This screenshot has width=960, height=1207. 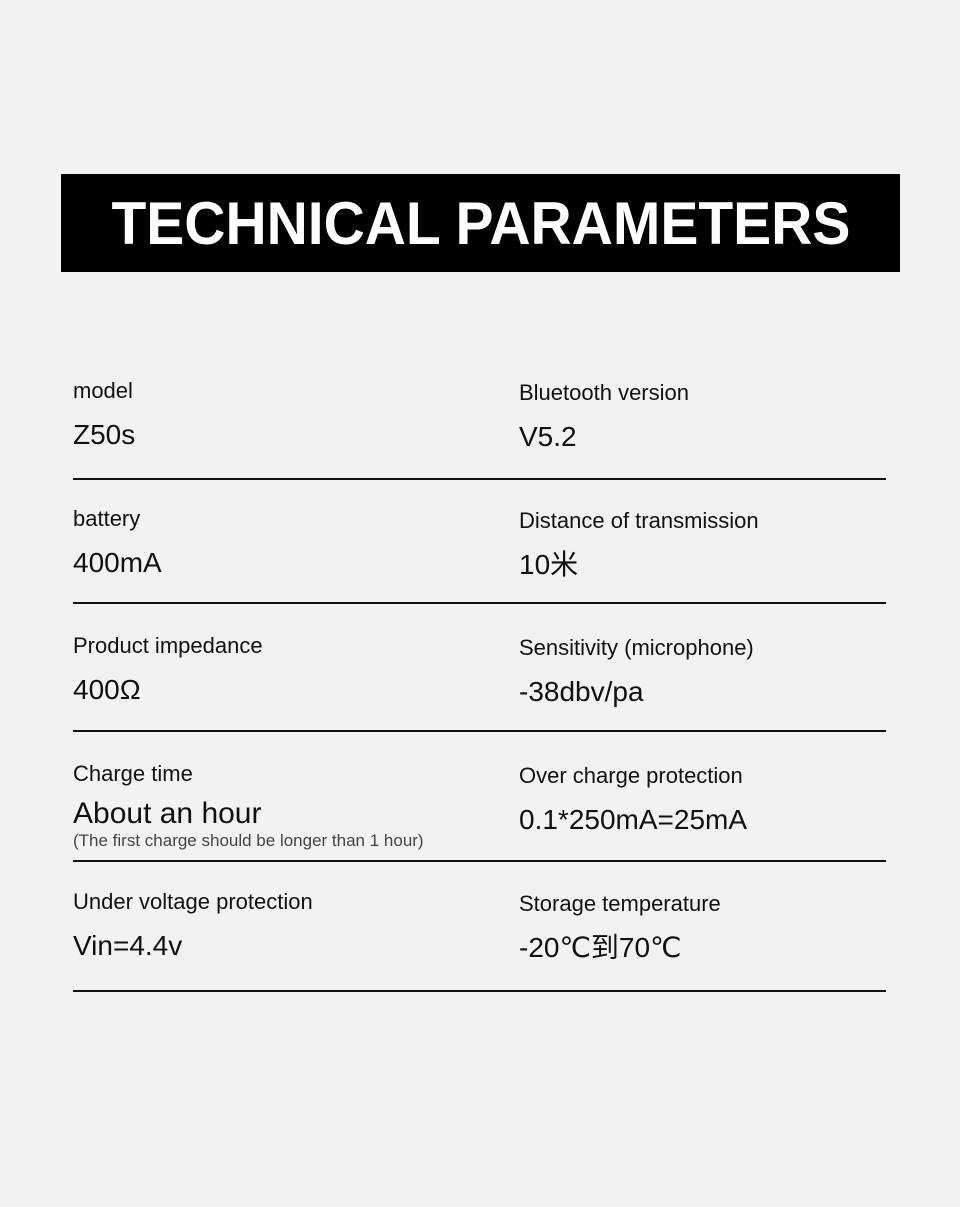 What do you see at coordinates (631, 775) in the screenshot?
I see `spec-label: Over charge protection` at bounding box center [631, 775].